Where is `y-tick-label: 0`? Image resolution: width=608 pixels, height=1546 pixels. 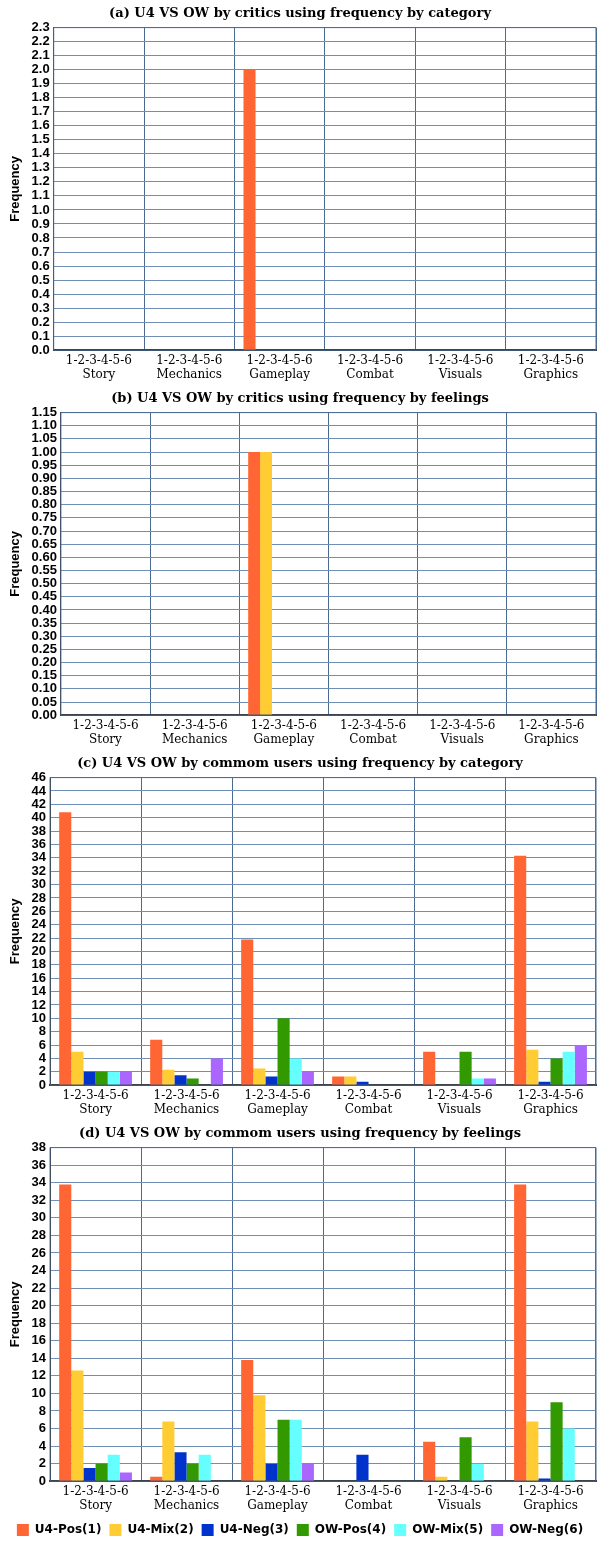
y-tick-label: 0 is located at coordinates (42, 1480).